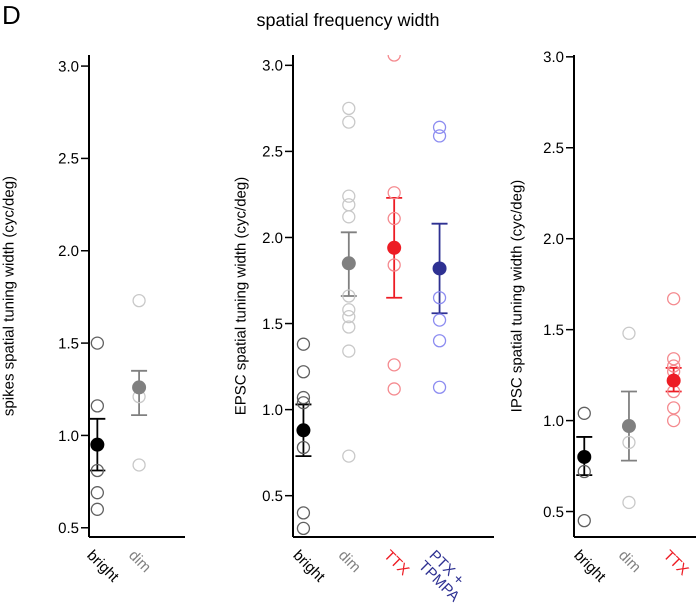 The image size is (696, 615). Describe the element at coordinates (11, 15) in the screenshot. I see `text: D` at that location.